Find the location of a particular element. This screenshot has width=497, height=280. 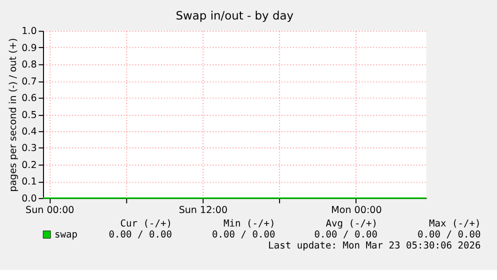

y-tick-label: 0.0 is located at coordinates (29, 198).